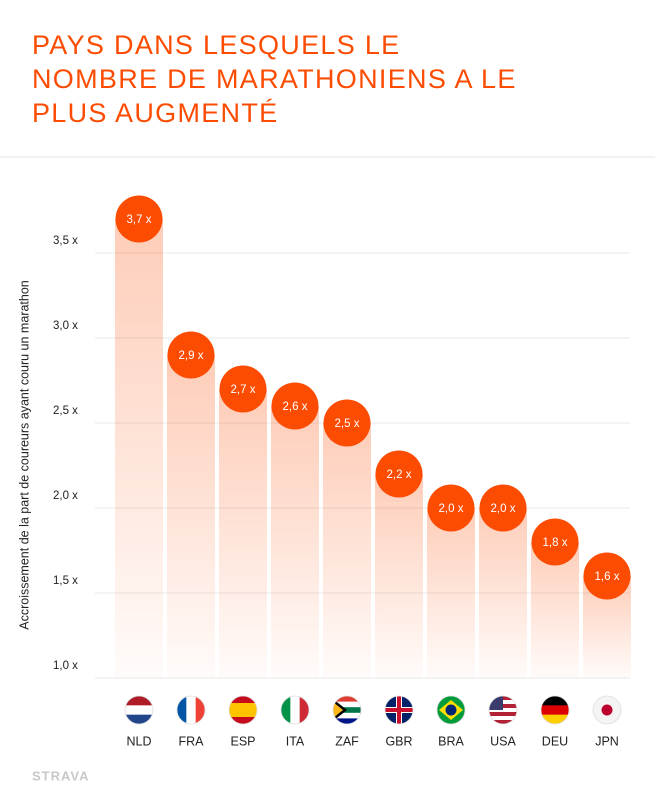 This screenshot has height=809, width=655. What do you see at coordinates (61, 775) in the screenshot?
I see `watermark: STRAVA` at bounding box center [61, 775].